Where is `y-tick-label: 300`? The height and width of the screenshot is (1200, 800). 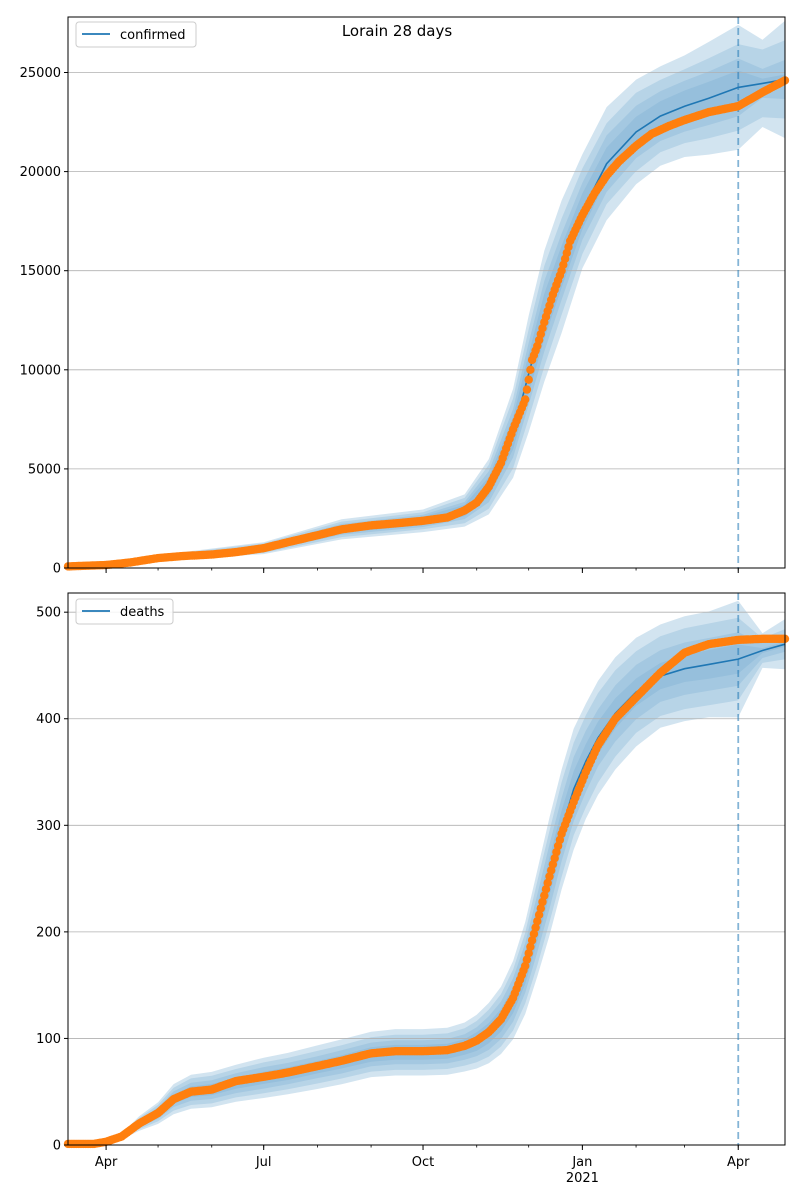 y-tick-label: 300 is located at coordinates (48, 826).